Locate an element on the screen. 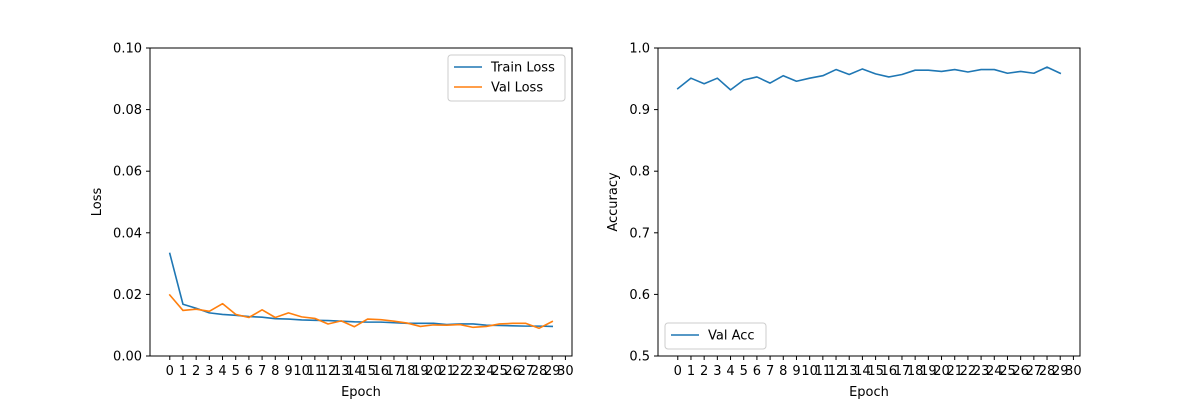  accuracy-x-tick-label: 0 is located at coordinates (678, 371).